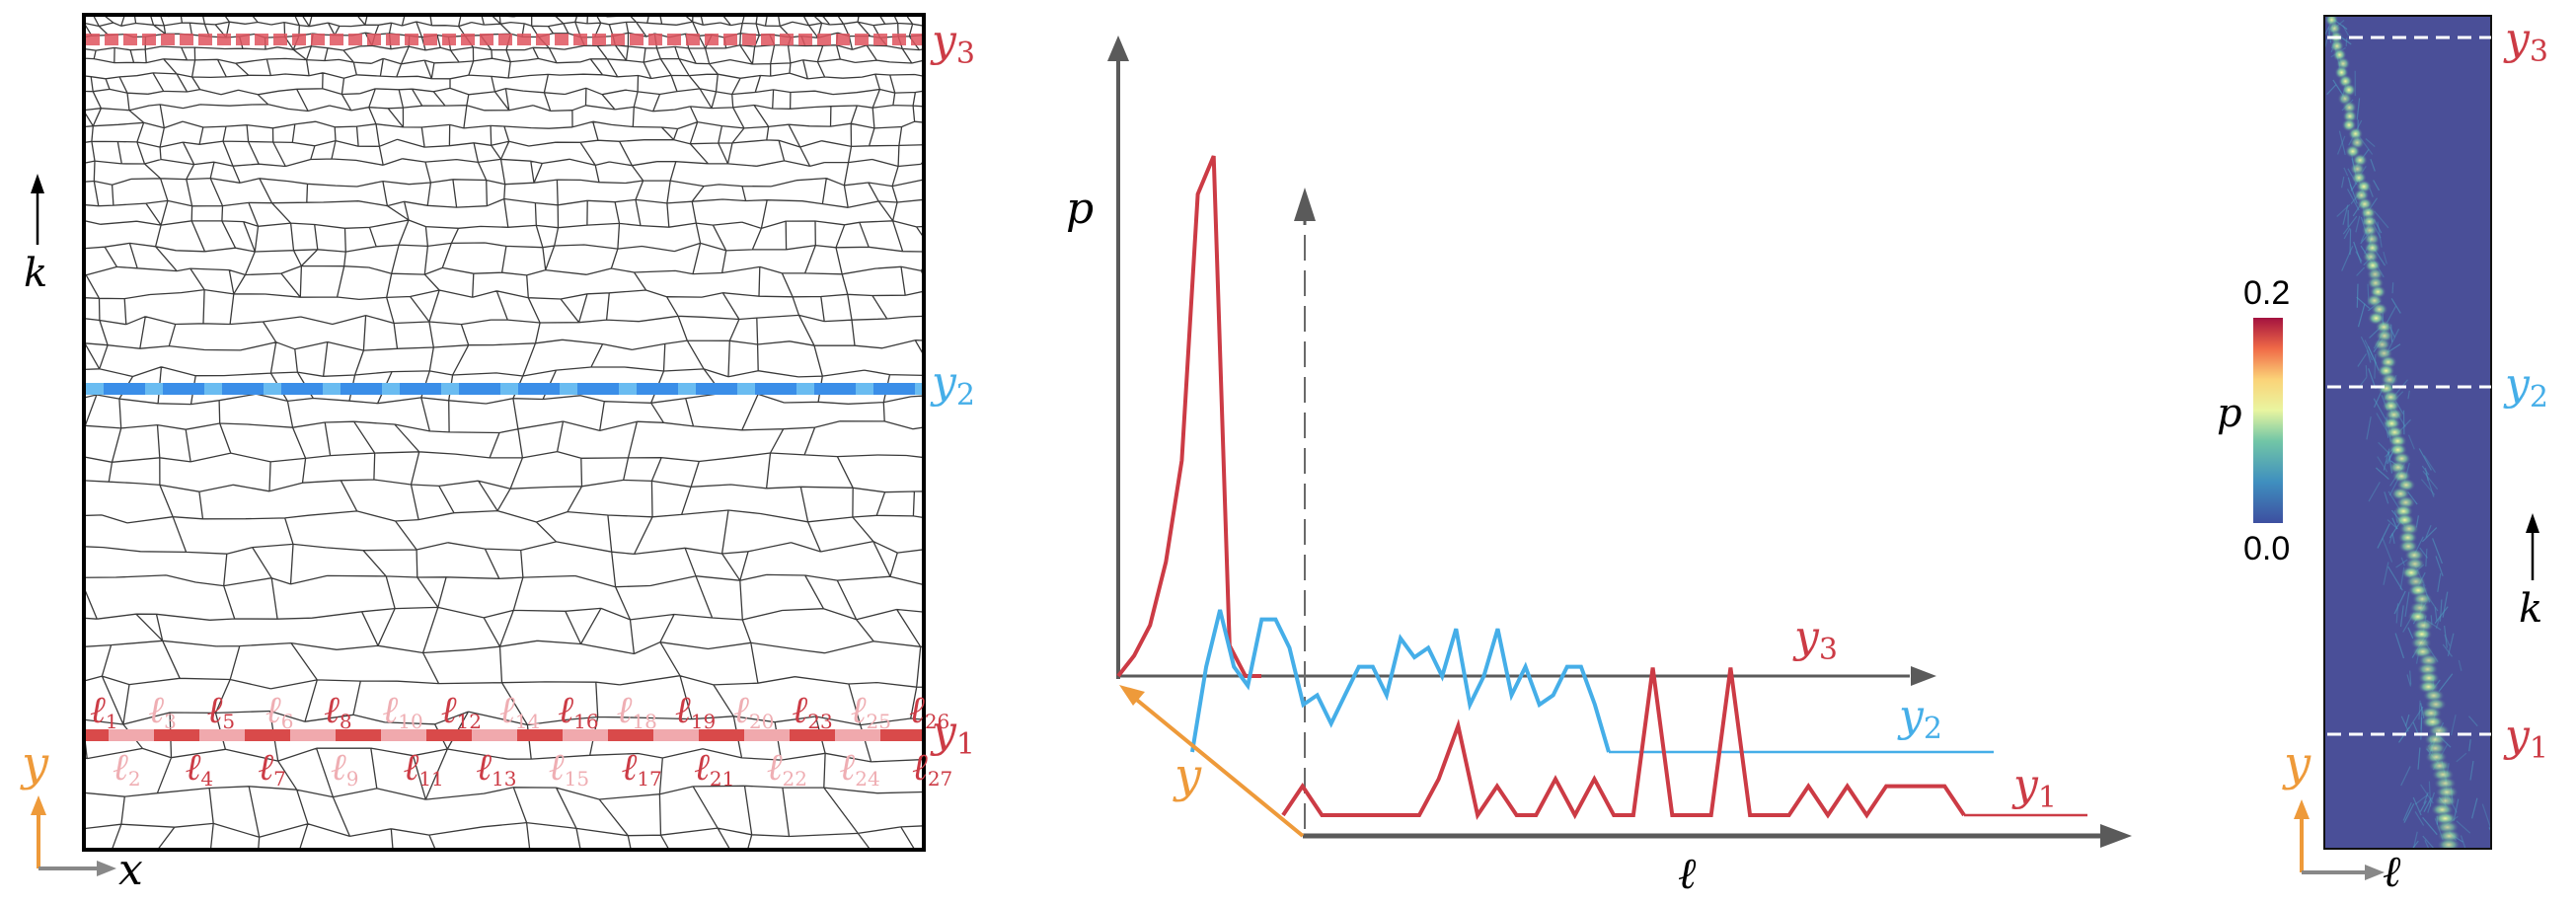 This screenshot has height=904, width=2576. I want to click on edge-label-top: ℓ8, so click(338, 710).